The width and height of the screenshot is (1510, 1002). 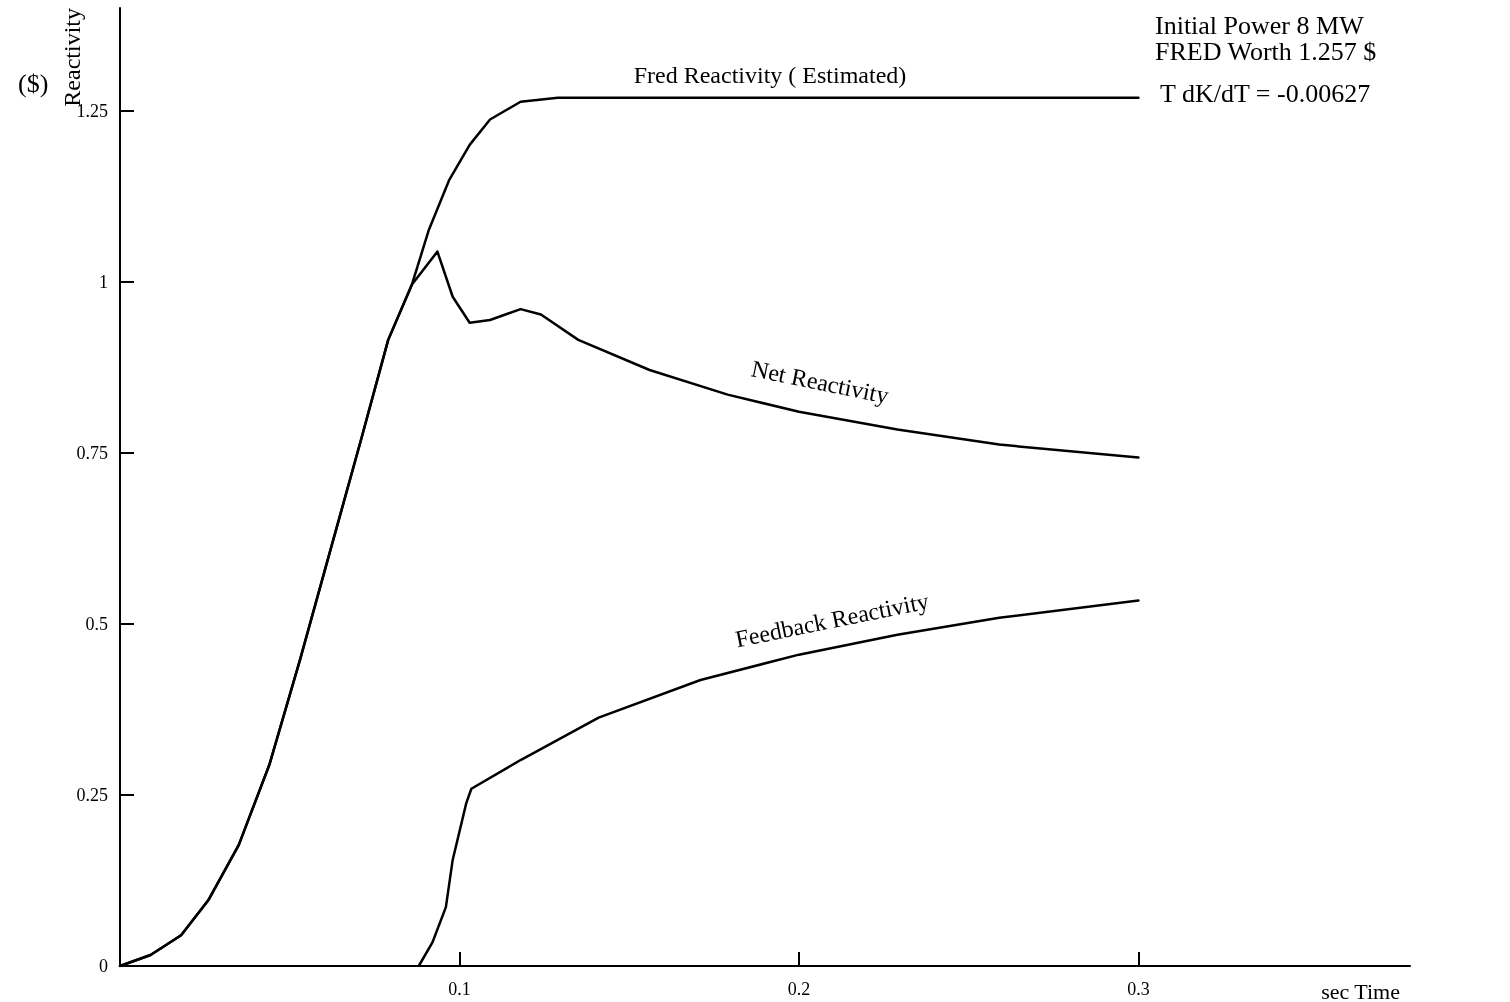 I want to click on x-axis-title: sec Time, so click(x=1360, y=990).